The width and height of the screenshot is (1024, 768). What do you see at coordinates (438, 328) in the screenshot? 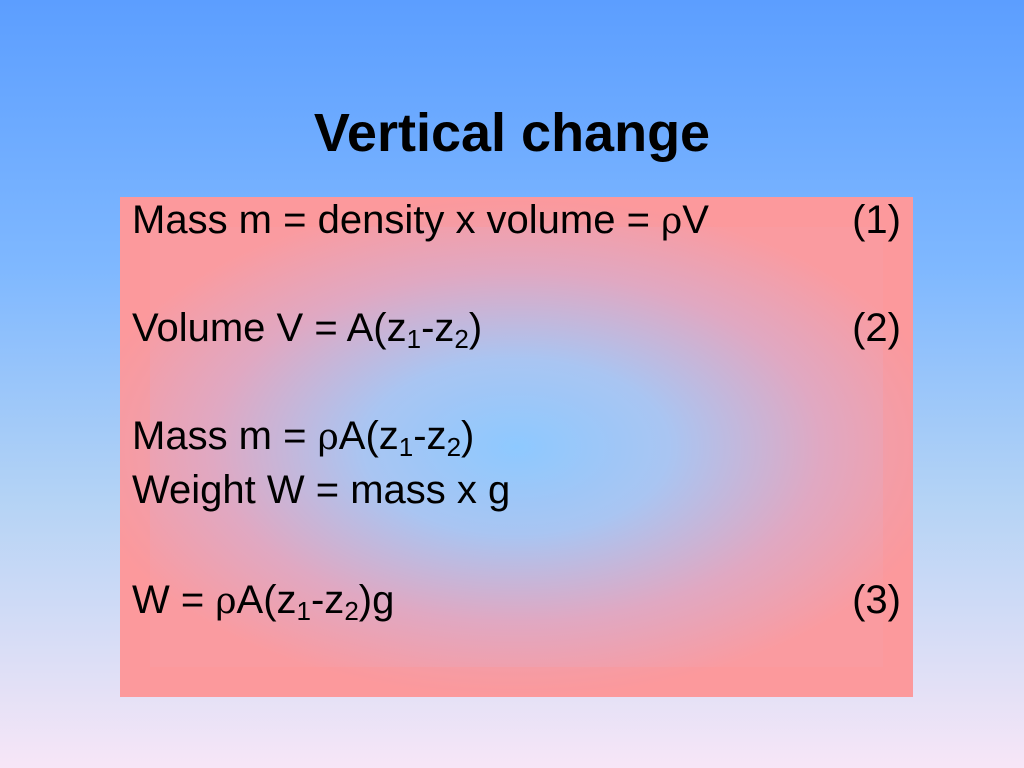
I see `equation-2-mid: -z` at bounding box center [438, 328].